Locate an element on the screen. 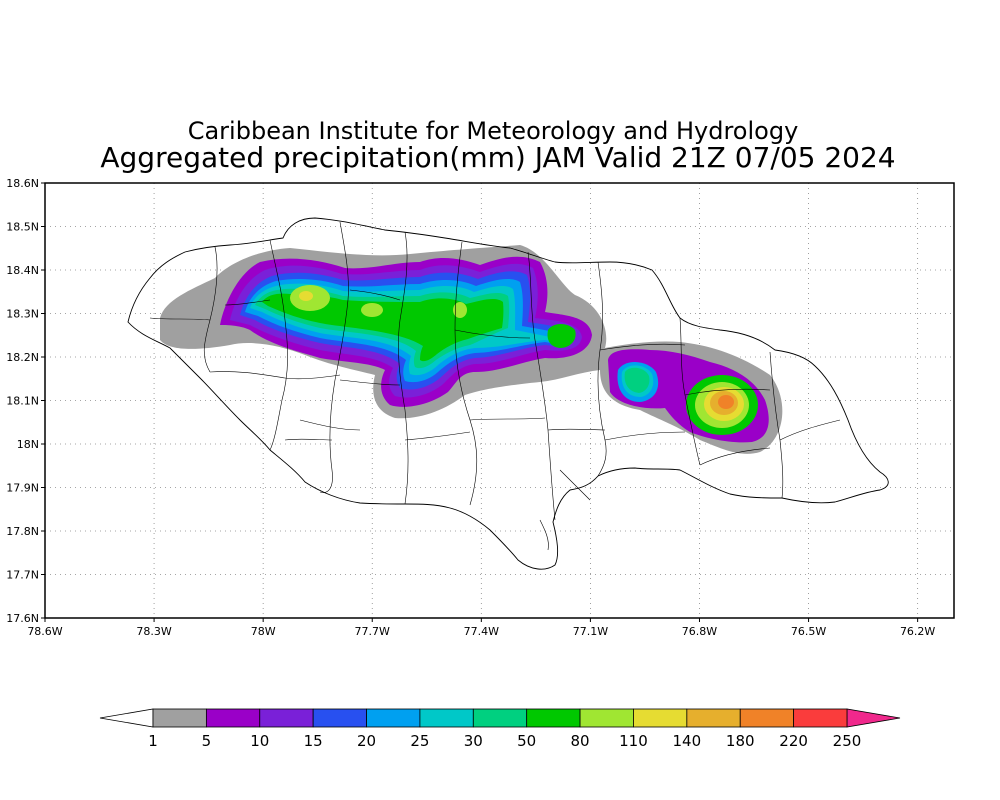  colorbar-label: 220 is located at coordinates (793, 741).